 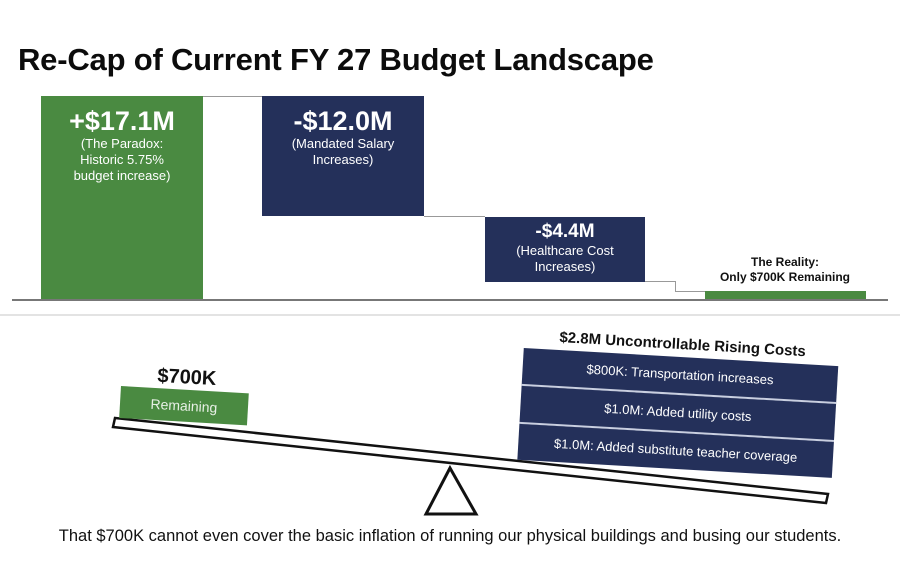 What do you see at coordinates (450, 300) in the screenshot?
I see `chart-baseline` at bounding box center [450, 300].